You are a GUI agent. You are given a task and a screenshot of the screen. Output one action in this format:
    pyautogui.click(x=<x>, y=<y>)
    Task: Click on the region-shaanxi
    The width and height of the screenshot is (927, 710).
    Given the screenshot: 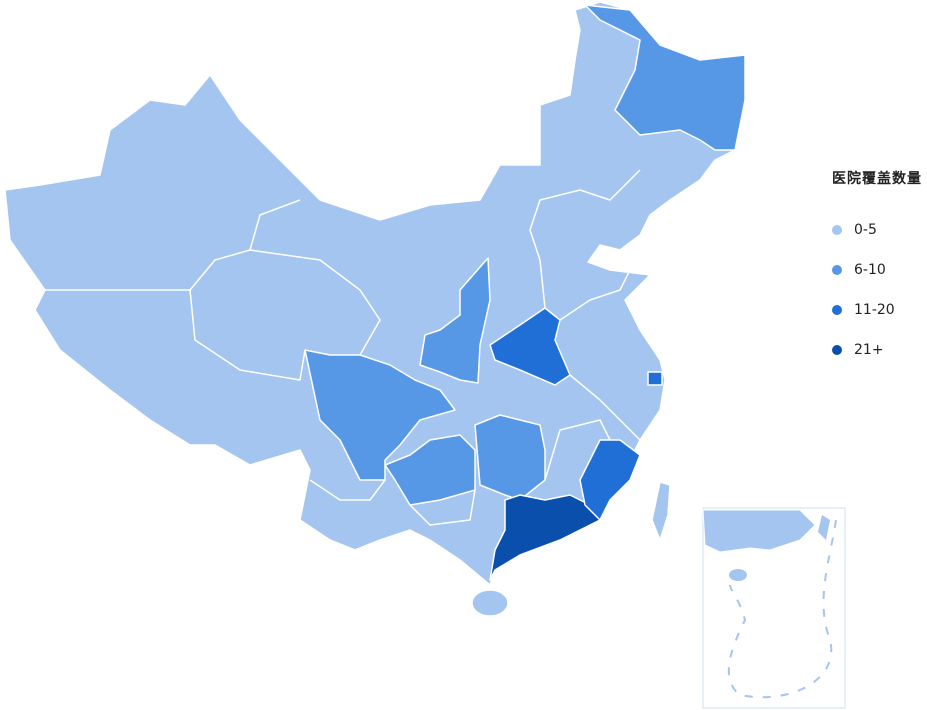 What is the action you would take?
    pyautogui.click(x=455, y=320)
    